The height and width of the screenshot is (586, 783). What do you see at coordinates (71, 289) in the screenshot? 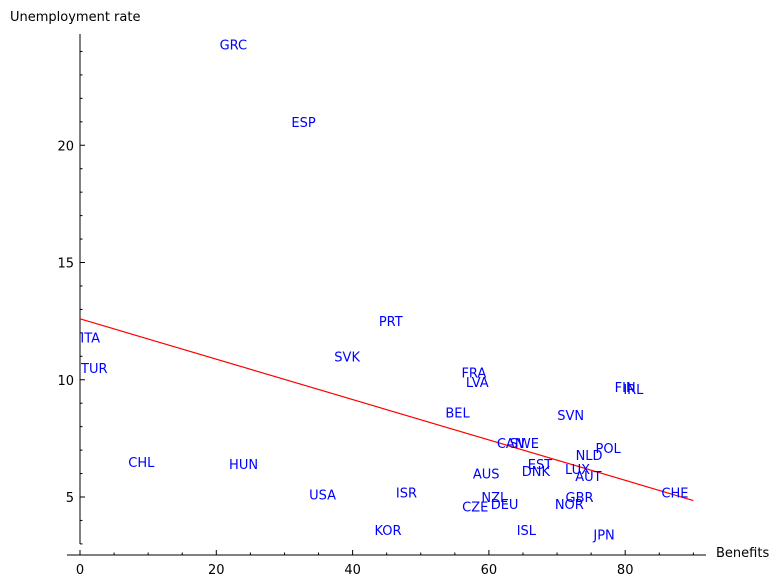
I see `y-axis: 5 10 15 20` at bounding box center [71, 289].